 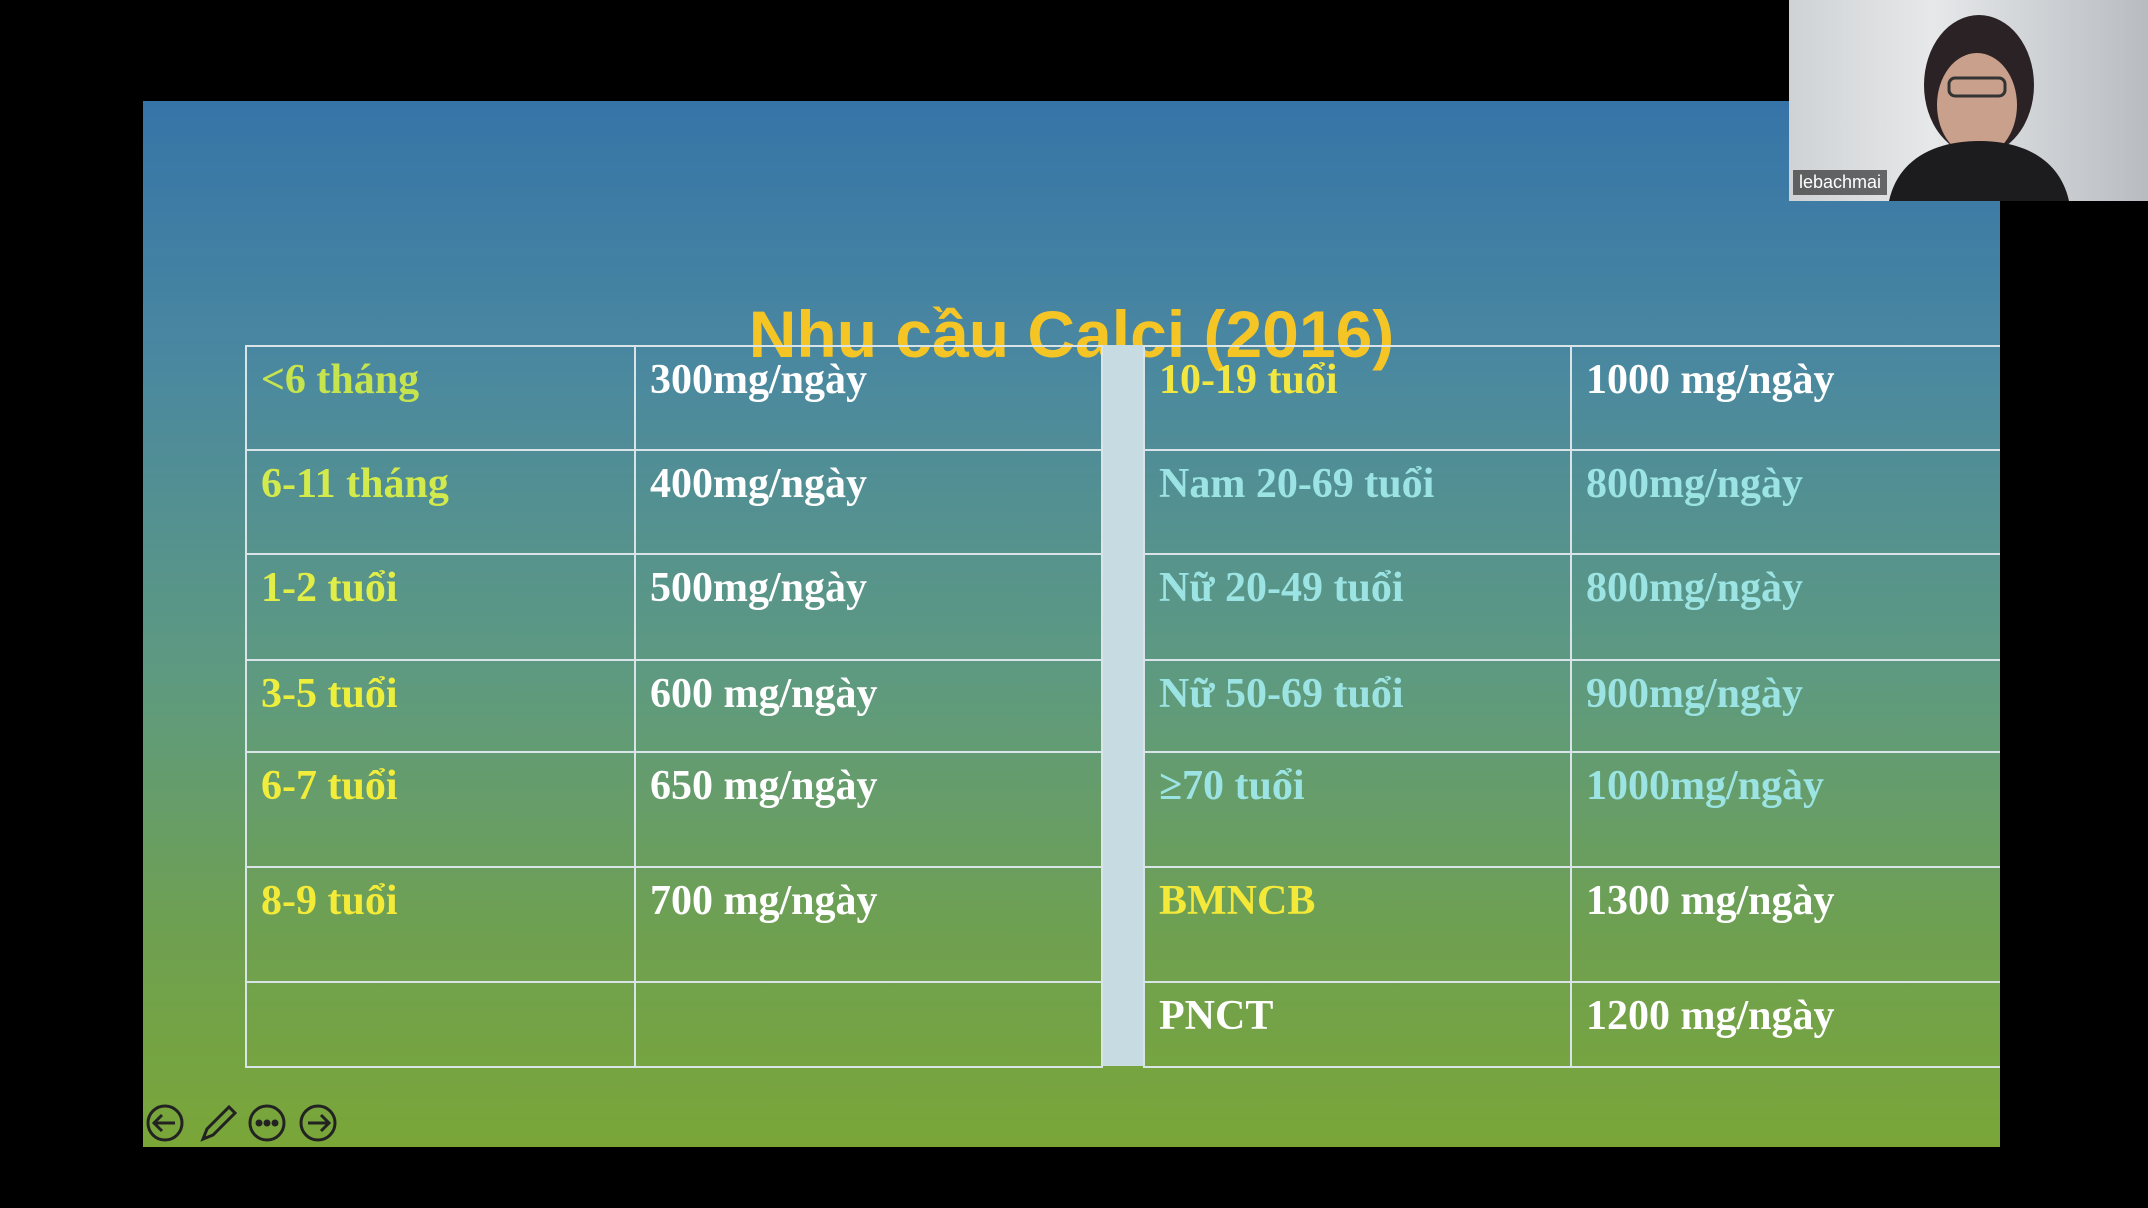 I want to click on next-button, so click(x=318, y=1123).